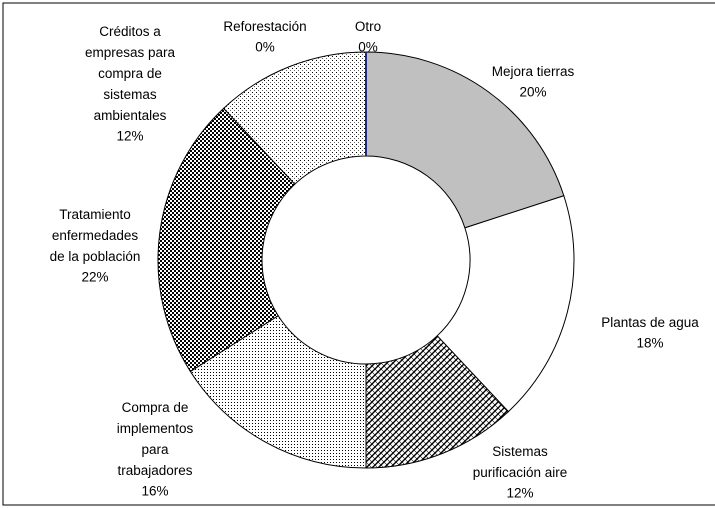 This screenshot has height=508, width=715. What do you see at coordinates (264, 26) in the screenshot?
I see `slice-label: Reforestación` at bounding box center [264, 26].